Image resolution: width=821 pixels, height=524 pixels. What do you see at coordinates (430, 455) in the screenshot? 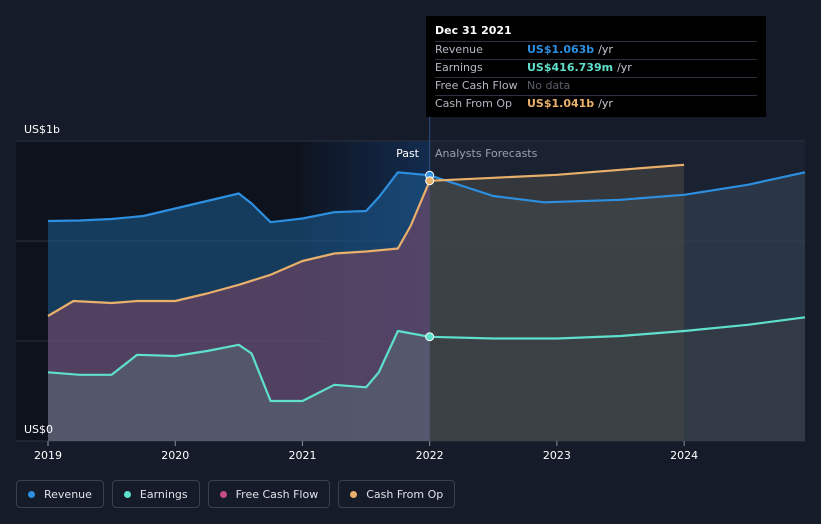
I see `x-tick-label: 2022` at bounding box center [430, 455].